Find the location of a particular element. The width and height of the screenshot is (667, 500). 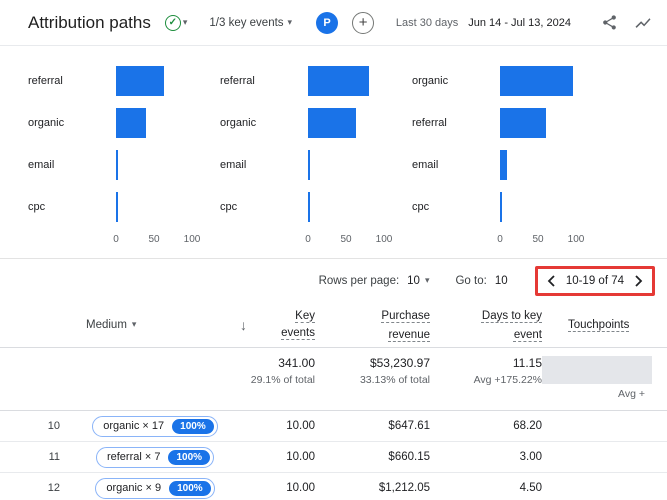

bar-chart-2: referral organic email cpc 0 50 100 is located at coordinates (306, 154).